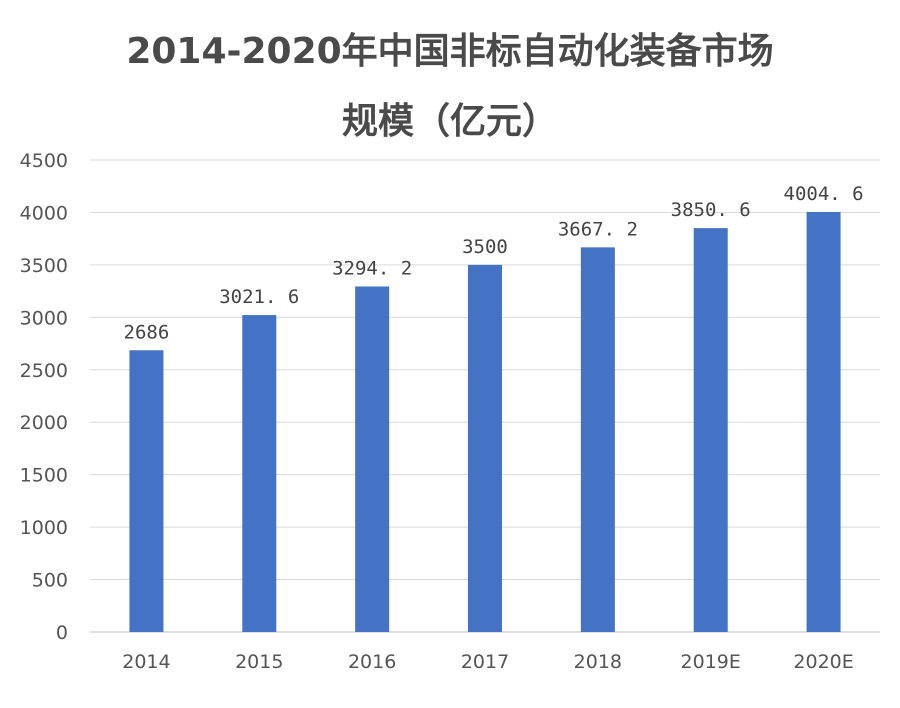 This screenshot has height=708, width=900. I want to click on y-tick-label-3500: 3500, so click(44, 266).